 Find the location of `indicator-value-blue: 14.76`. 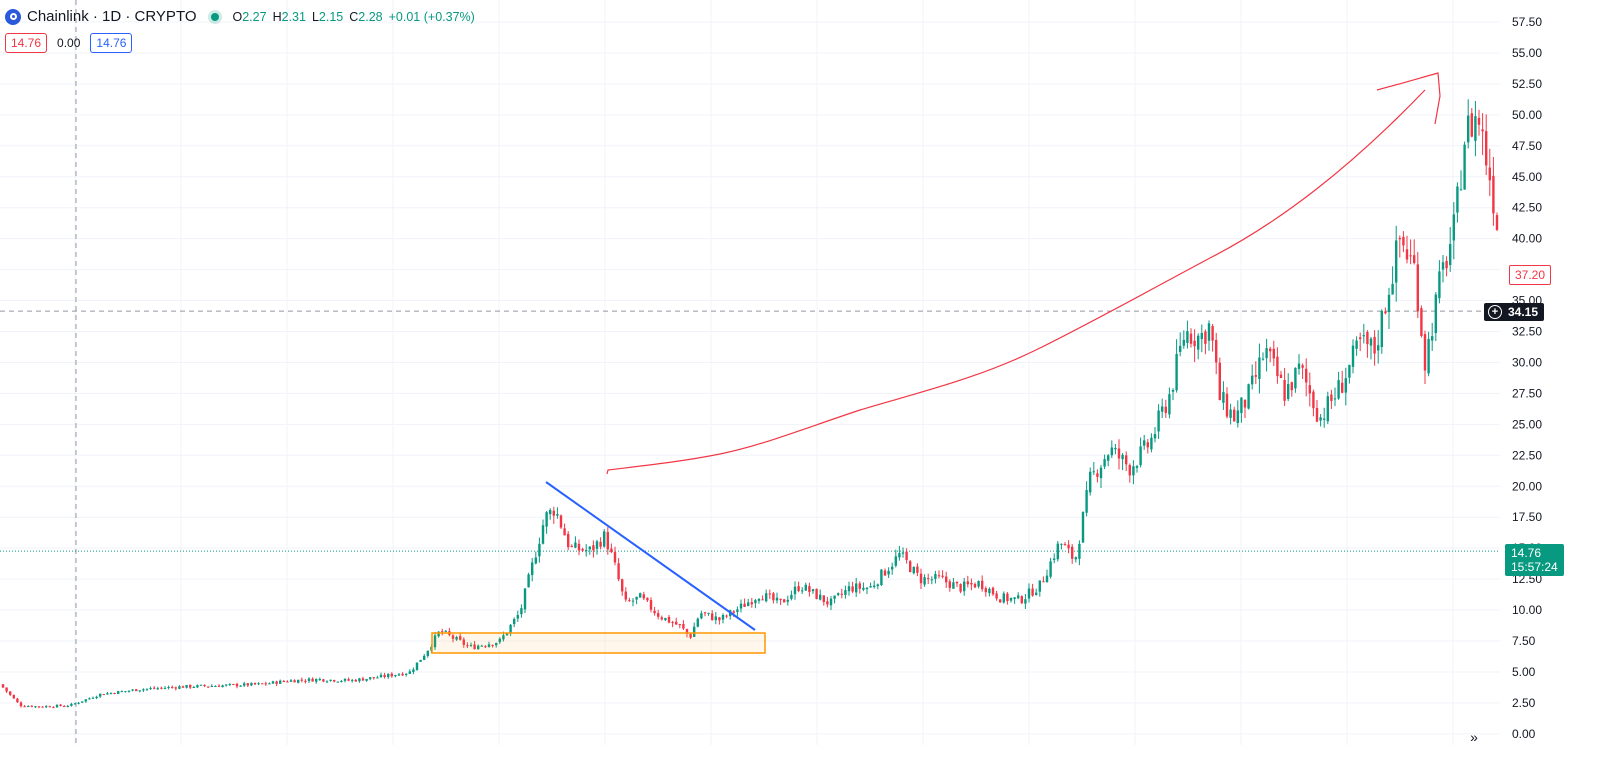

indicator-value-blue: 14.76 is located at coordinates (111, 43).